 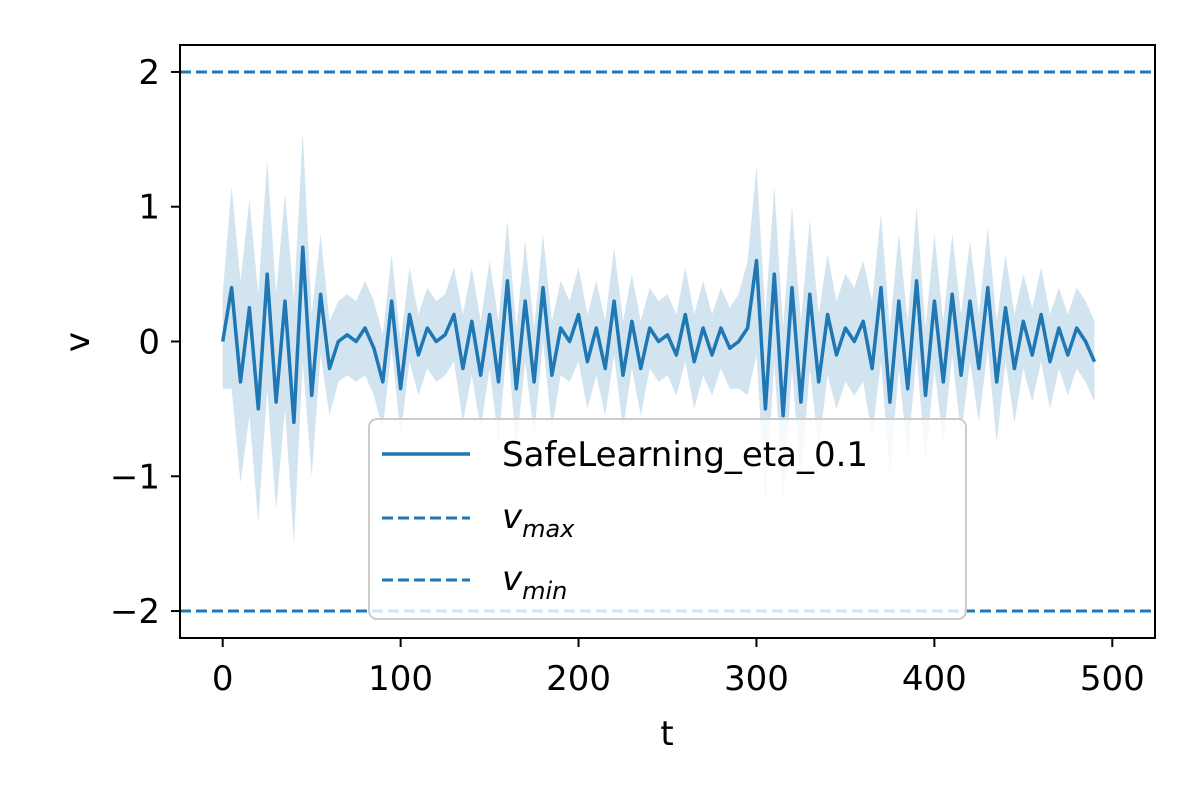 I want to click on legend-box, so click(x=667, y=519).